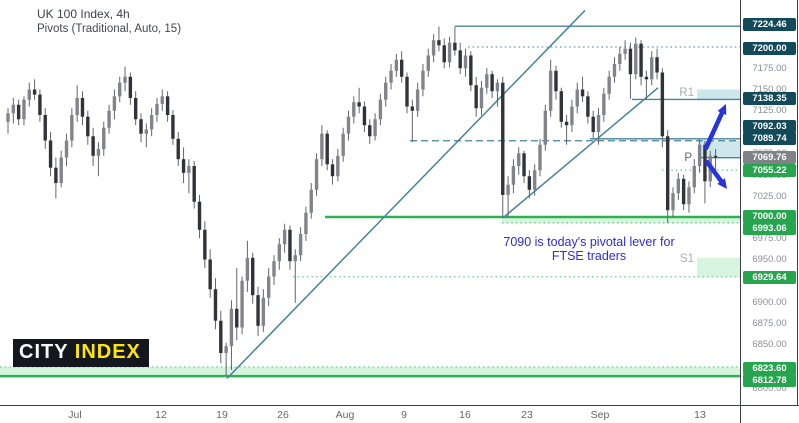  I want to click on logo-index-text: INDEX, so click(107, 352).